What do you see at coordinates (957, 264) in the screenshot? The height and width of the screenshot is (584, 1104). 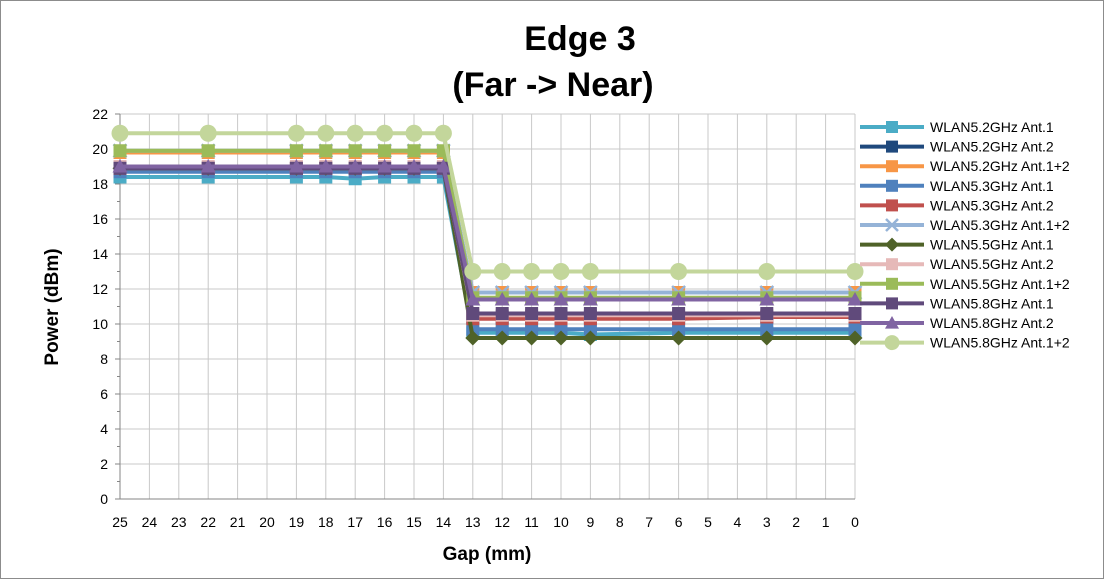 I see `legend-entry: WLAN5.5GHz Ant.2` at bounding box center [957, 264].